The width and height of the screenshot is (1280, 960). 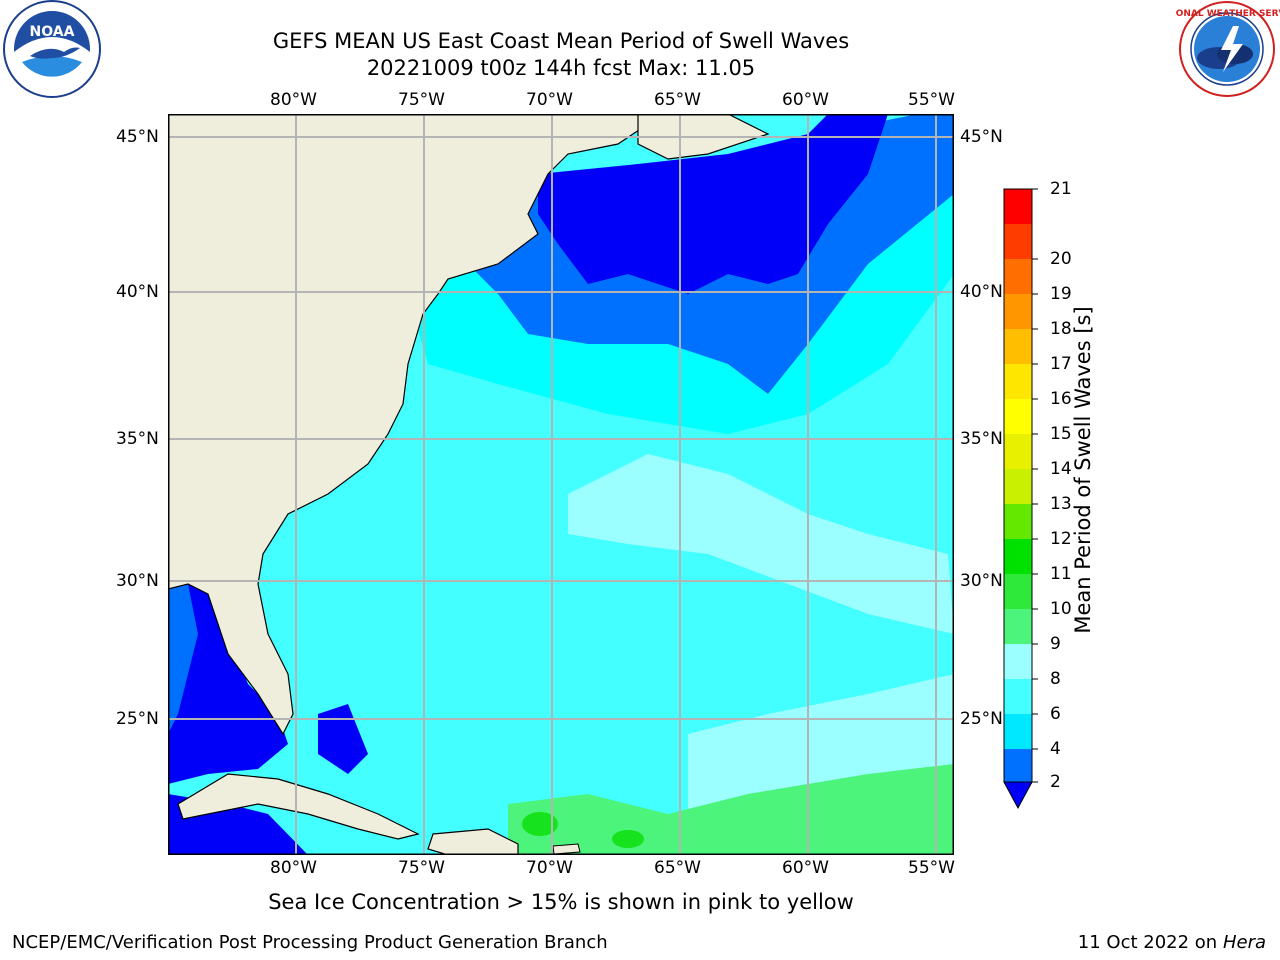 What do you see at coordinates (1055, 749) in the screenshot?
I see `colorbar-tick-label: 4` at bounding box center [1055, 749].